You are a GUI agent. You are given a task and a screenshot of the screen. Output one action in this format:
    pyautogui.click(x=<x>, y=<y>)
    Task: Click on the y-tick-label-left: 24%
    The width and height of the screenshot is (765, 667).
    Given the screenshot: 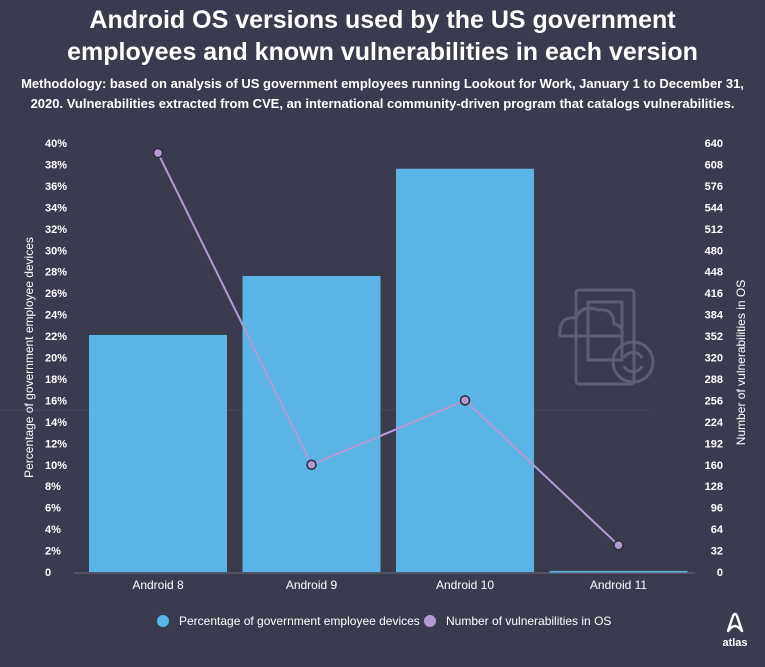 What is the action you would take?
    pyautogui.click(x=56, y=316)
    